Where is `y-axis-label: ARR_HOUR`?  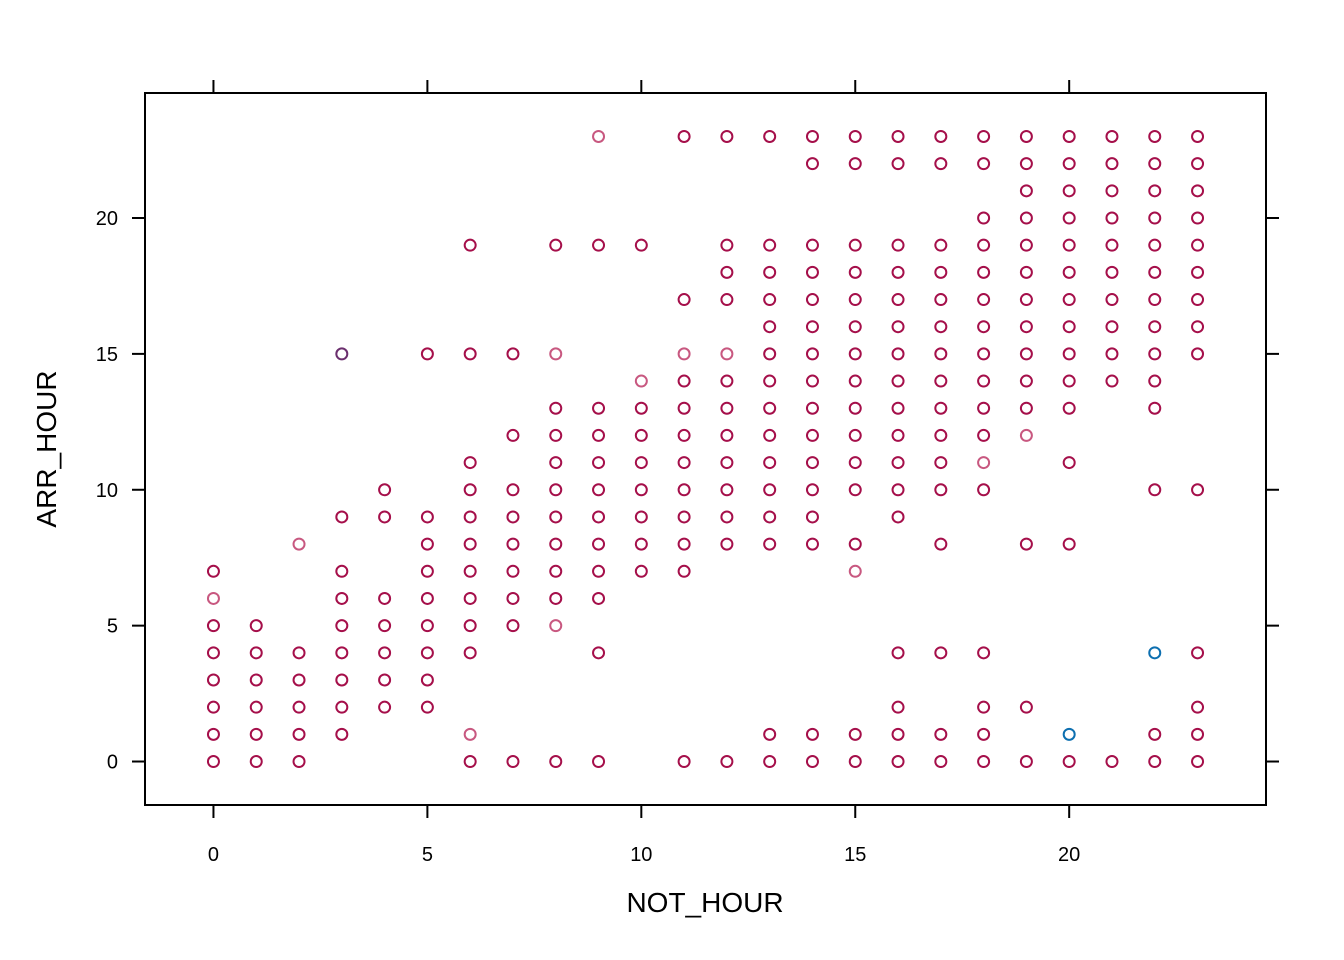
y-axis-label: ARR_HOUR is located at coordinates (46, 448).